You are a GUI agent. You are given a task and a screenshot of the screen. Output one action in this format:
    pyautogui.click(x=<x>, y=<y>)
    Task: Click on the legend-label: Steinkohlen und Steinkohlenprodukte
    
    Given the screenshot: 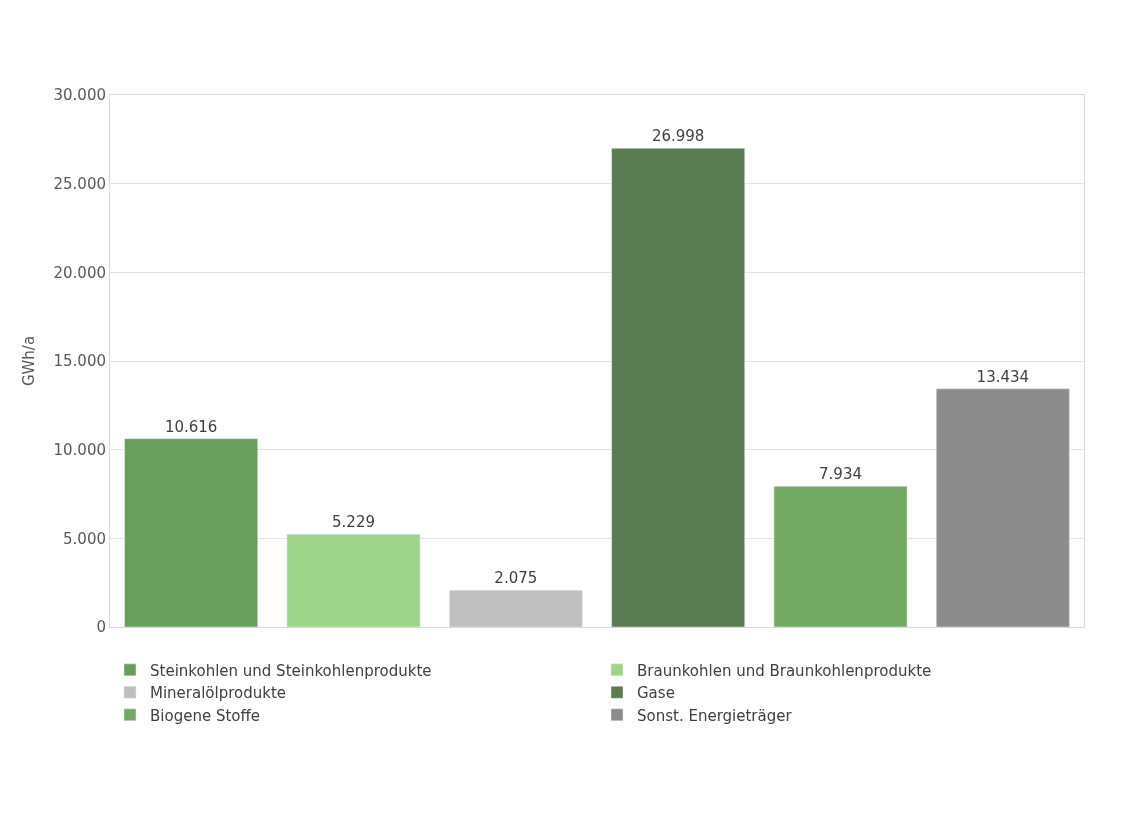 What is the action you would take?
    pyautogui.click(x=291, y=670)
    